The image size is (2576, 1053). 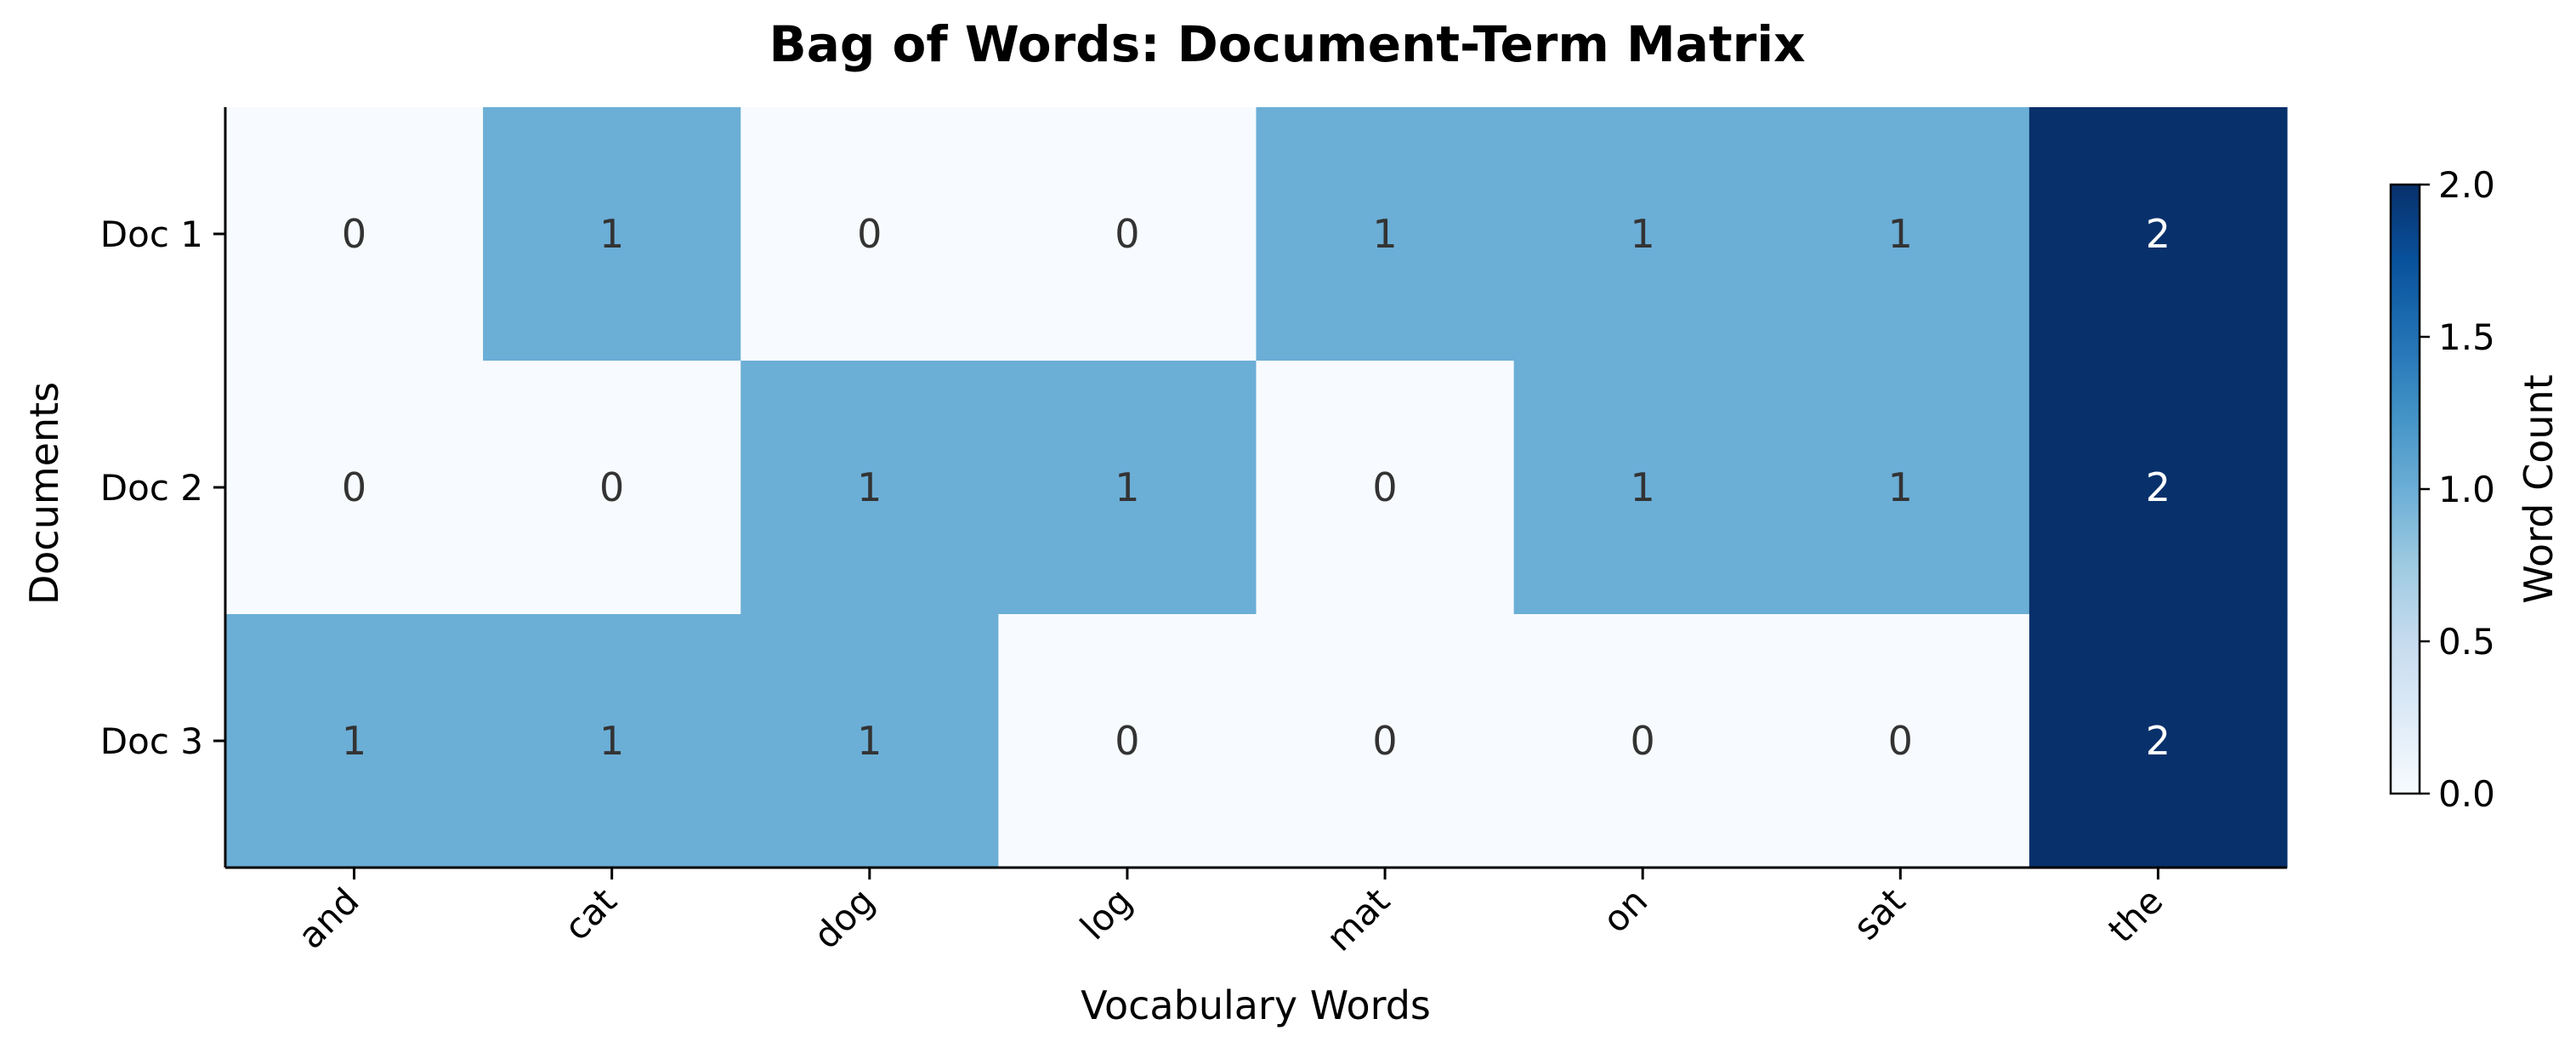 I want to click on heatmap-cell-doc-1-sat, so click(x=1901, y=234).